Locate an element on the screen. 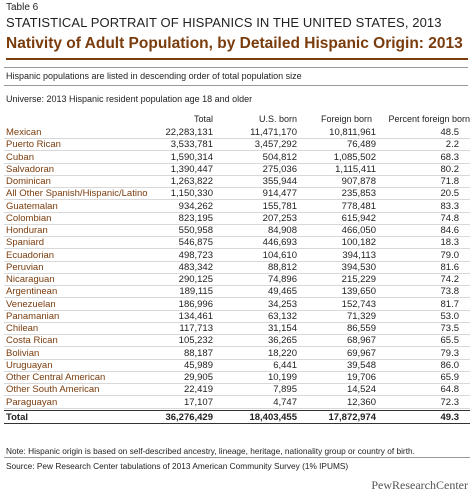  cell: 12,360 is located at coordinates (361, 402).